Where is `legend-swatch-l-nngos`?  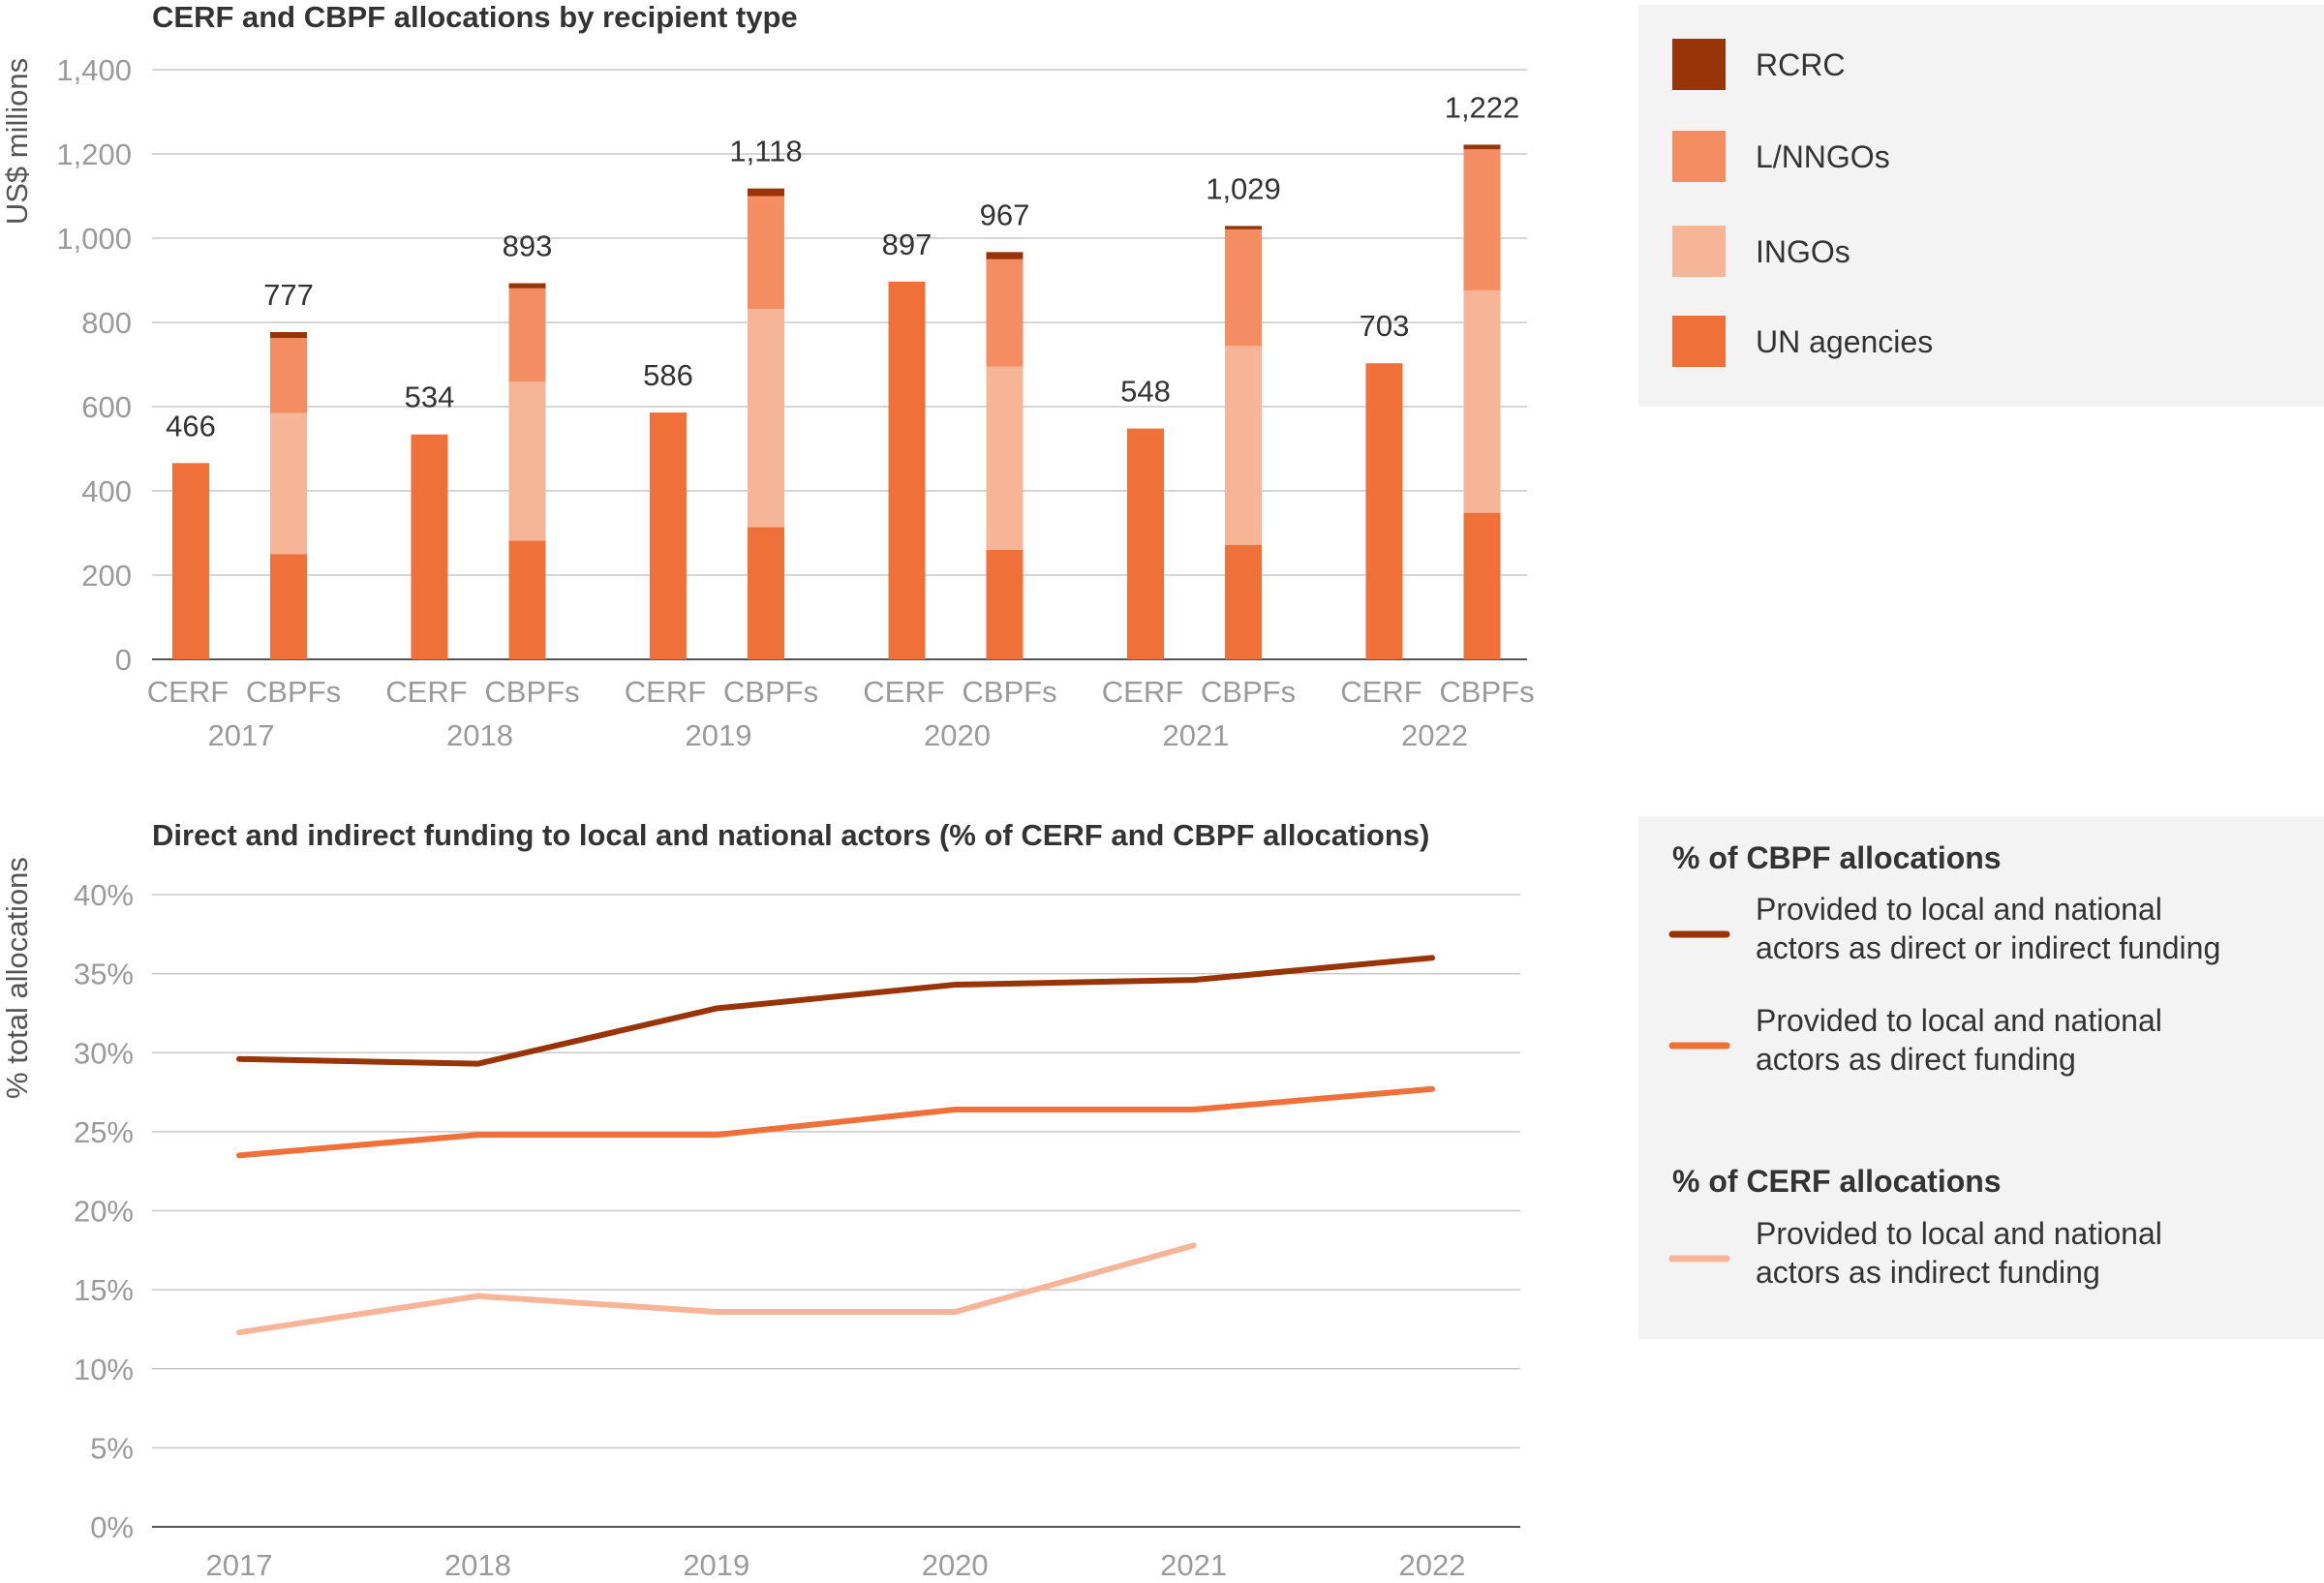
legend-swatch-l-nngos is located at coordinates (1699, 156).